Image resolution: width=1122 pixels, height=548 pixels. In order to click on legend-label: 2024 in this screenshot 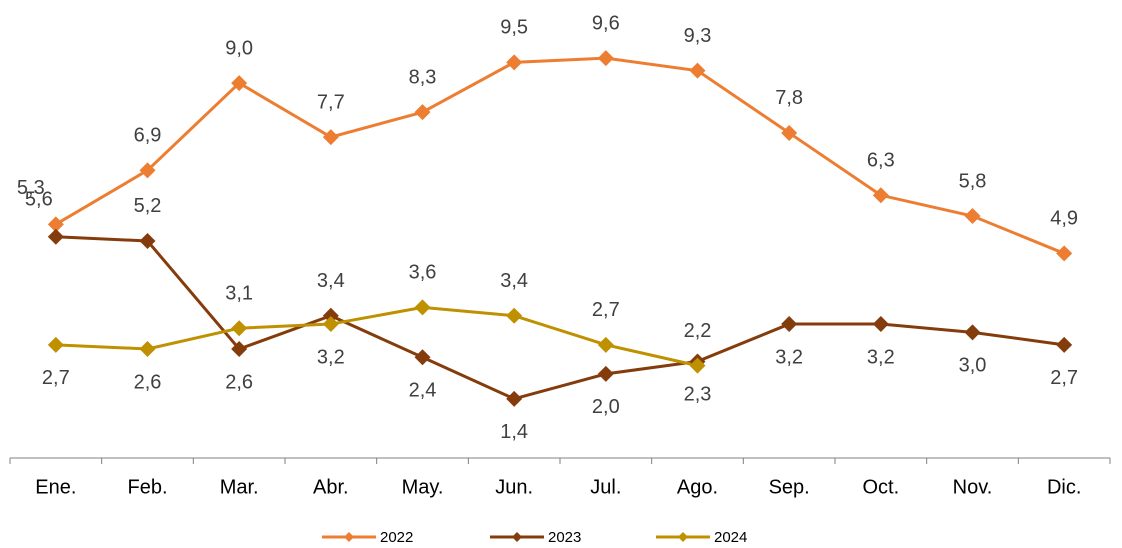, I will do `click(730, 537)`.